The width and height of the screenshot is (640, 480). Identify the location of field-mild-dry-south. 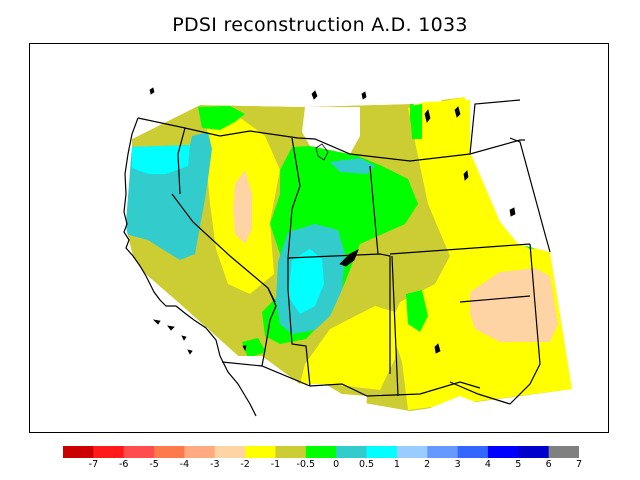
(351, 348).